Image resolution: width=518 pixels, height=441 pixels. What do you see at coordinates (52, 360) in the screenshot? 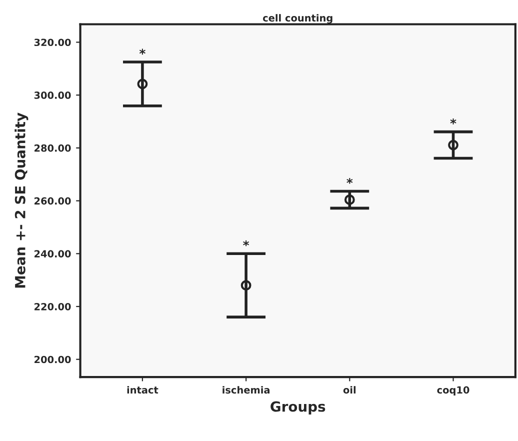
I see `y-tick-label: 200.00` at bounding box center [52, 360].